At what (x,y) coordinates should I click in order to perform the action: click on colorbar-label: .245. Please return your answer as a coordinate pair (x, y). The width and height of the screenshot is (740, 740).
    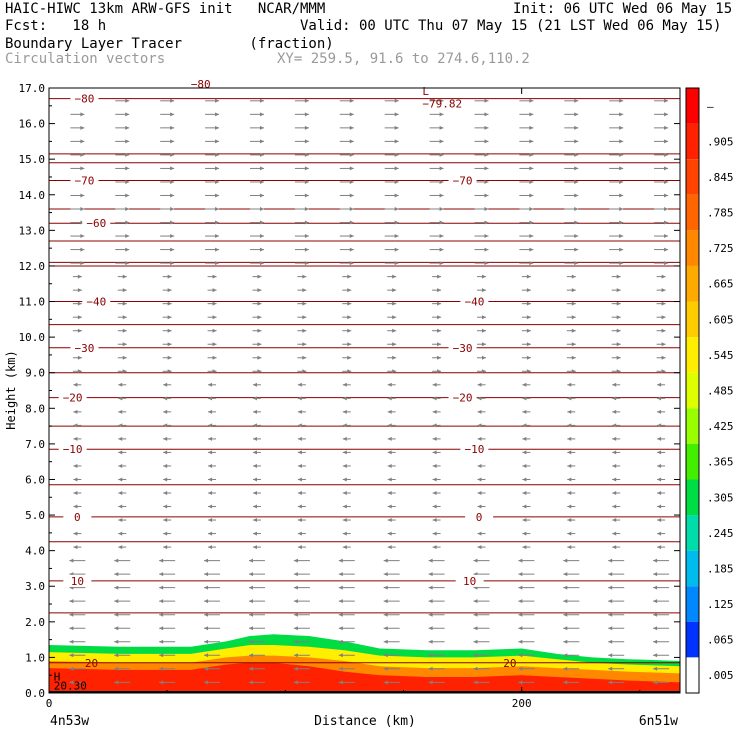
    Looking at the image, I should click on (720, 533).